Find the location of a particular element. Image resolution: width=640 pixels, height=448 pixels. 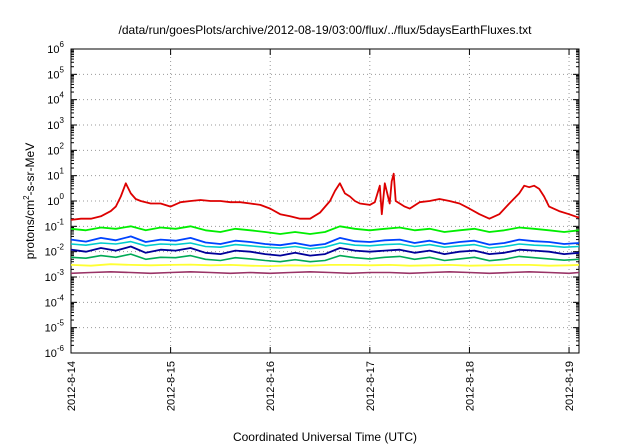

y-tick-label: 10⁻² is located at coordinates (55, 251).